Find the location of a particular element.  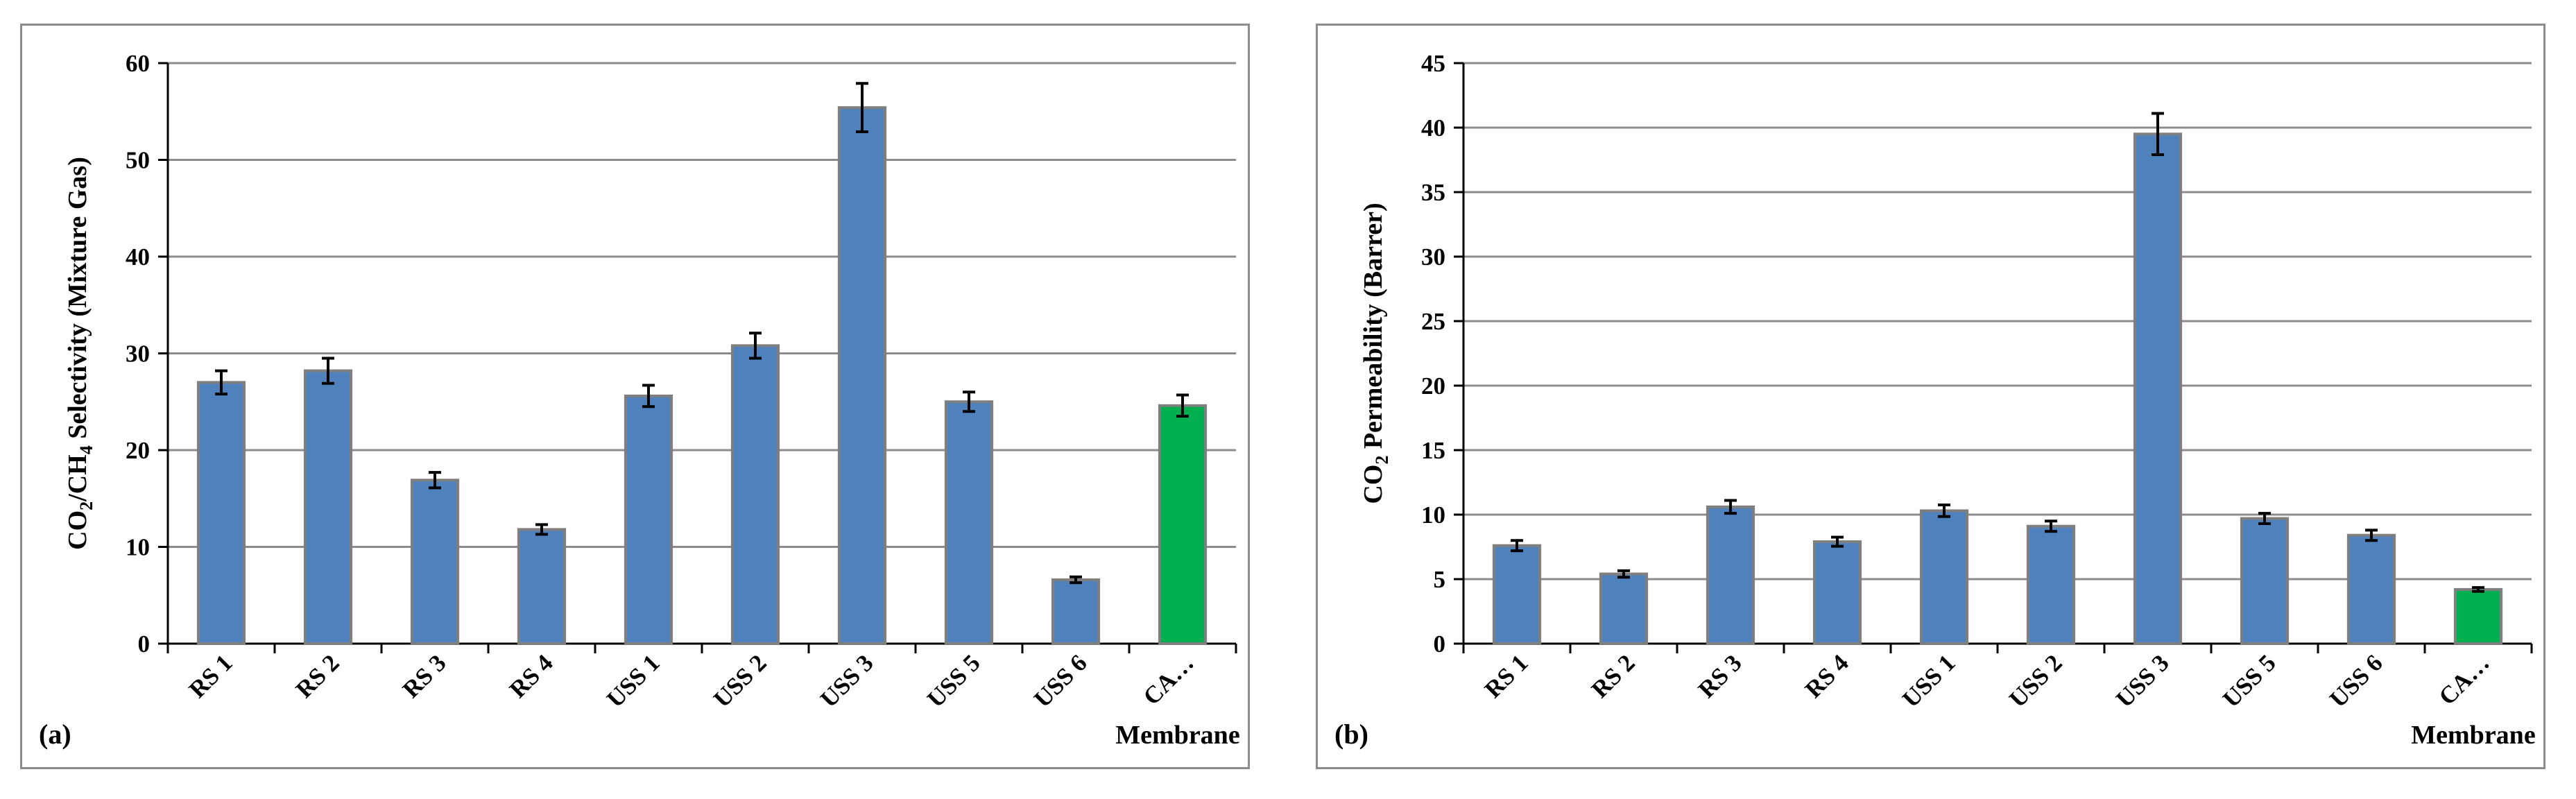

chart-b-category-label: RS 3 is located at coordinates (1720, 676).